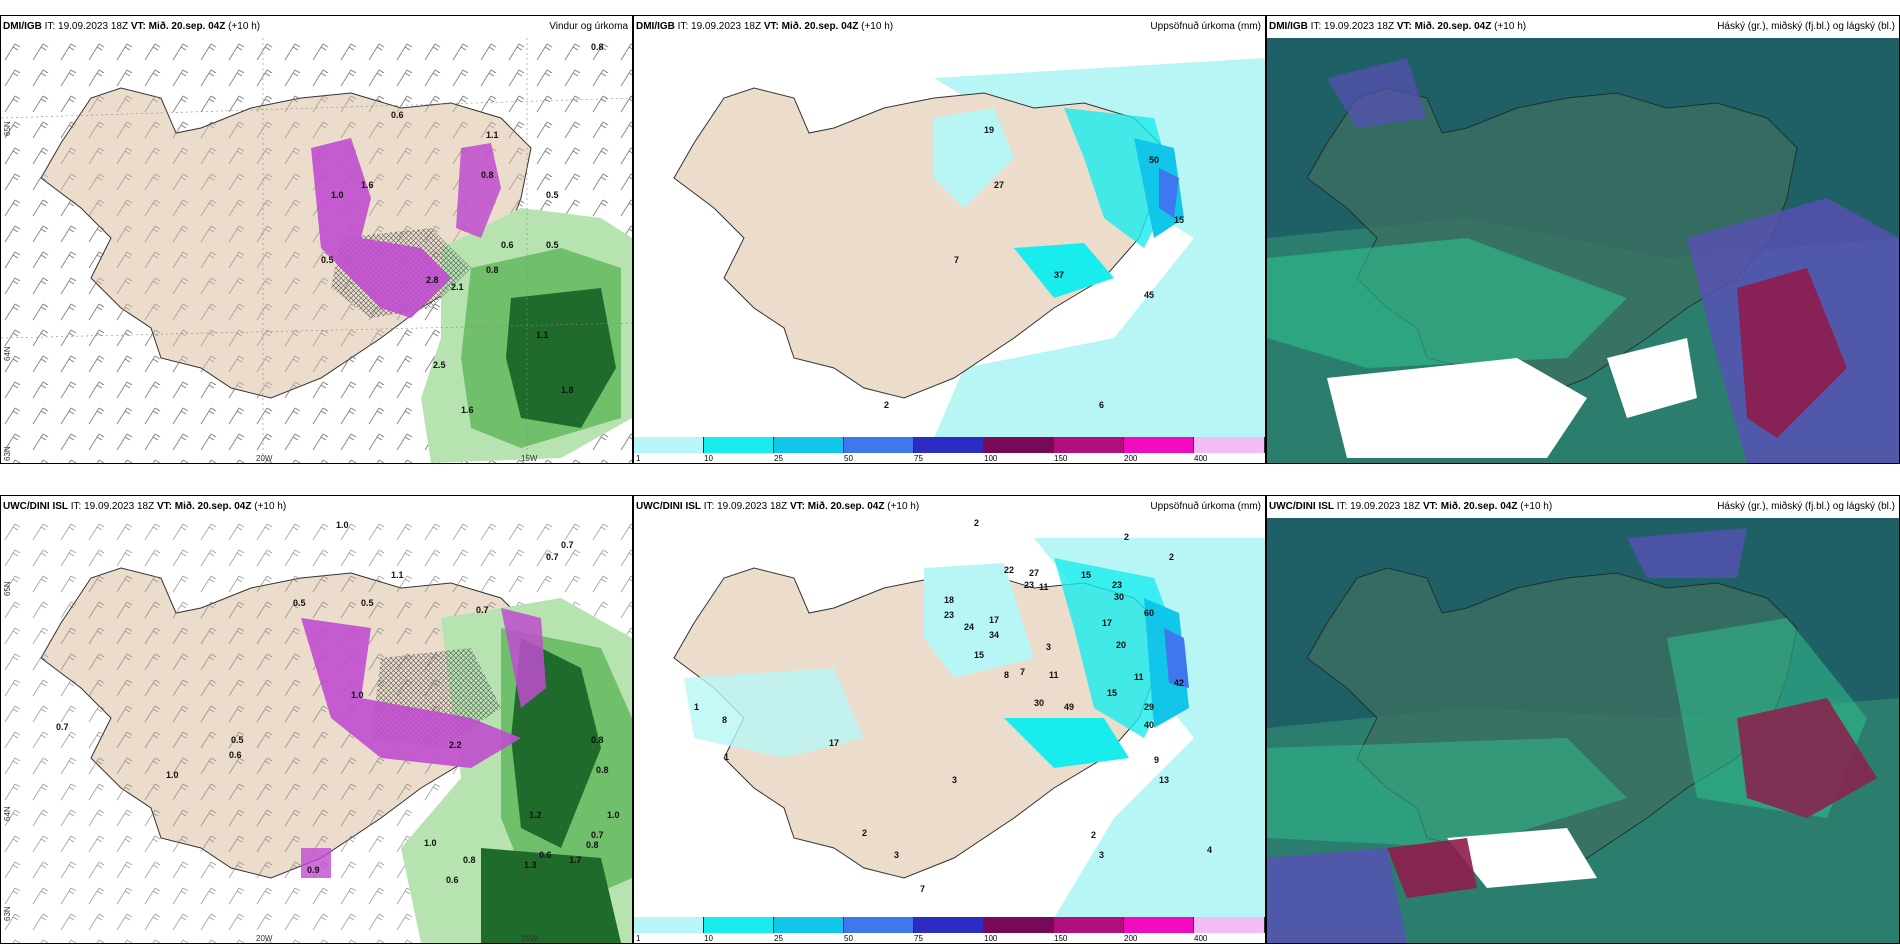 Image resolution: width=1900 pixels, height=950 pixels. Describe the element at coordinates (922, 889) in the screenshot. I see `value-label: 7` at that location.